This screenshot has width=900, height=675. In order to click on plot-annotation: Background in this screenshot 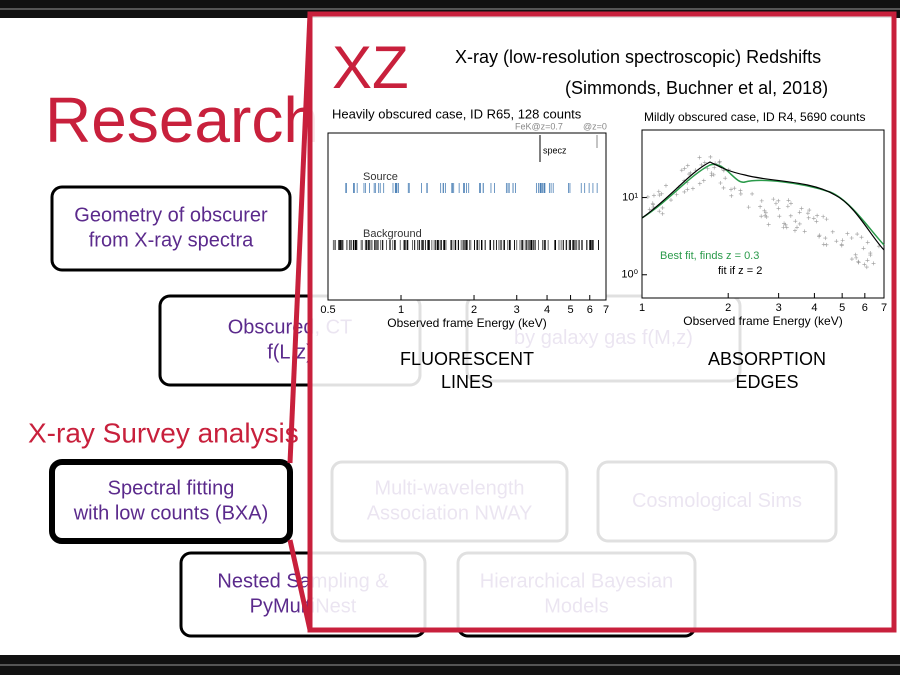, I will do `click(392, 234)`.